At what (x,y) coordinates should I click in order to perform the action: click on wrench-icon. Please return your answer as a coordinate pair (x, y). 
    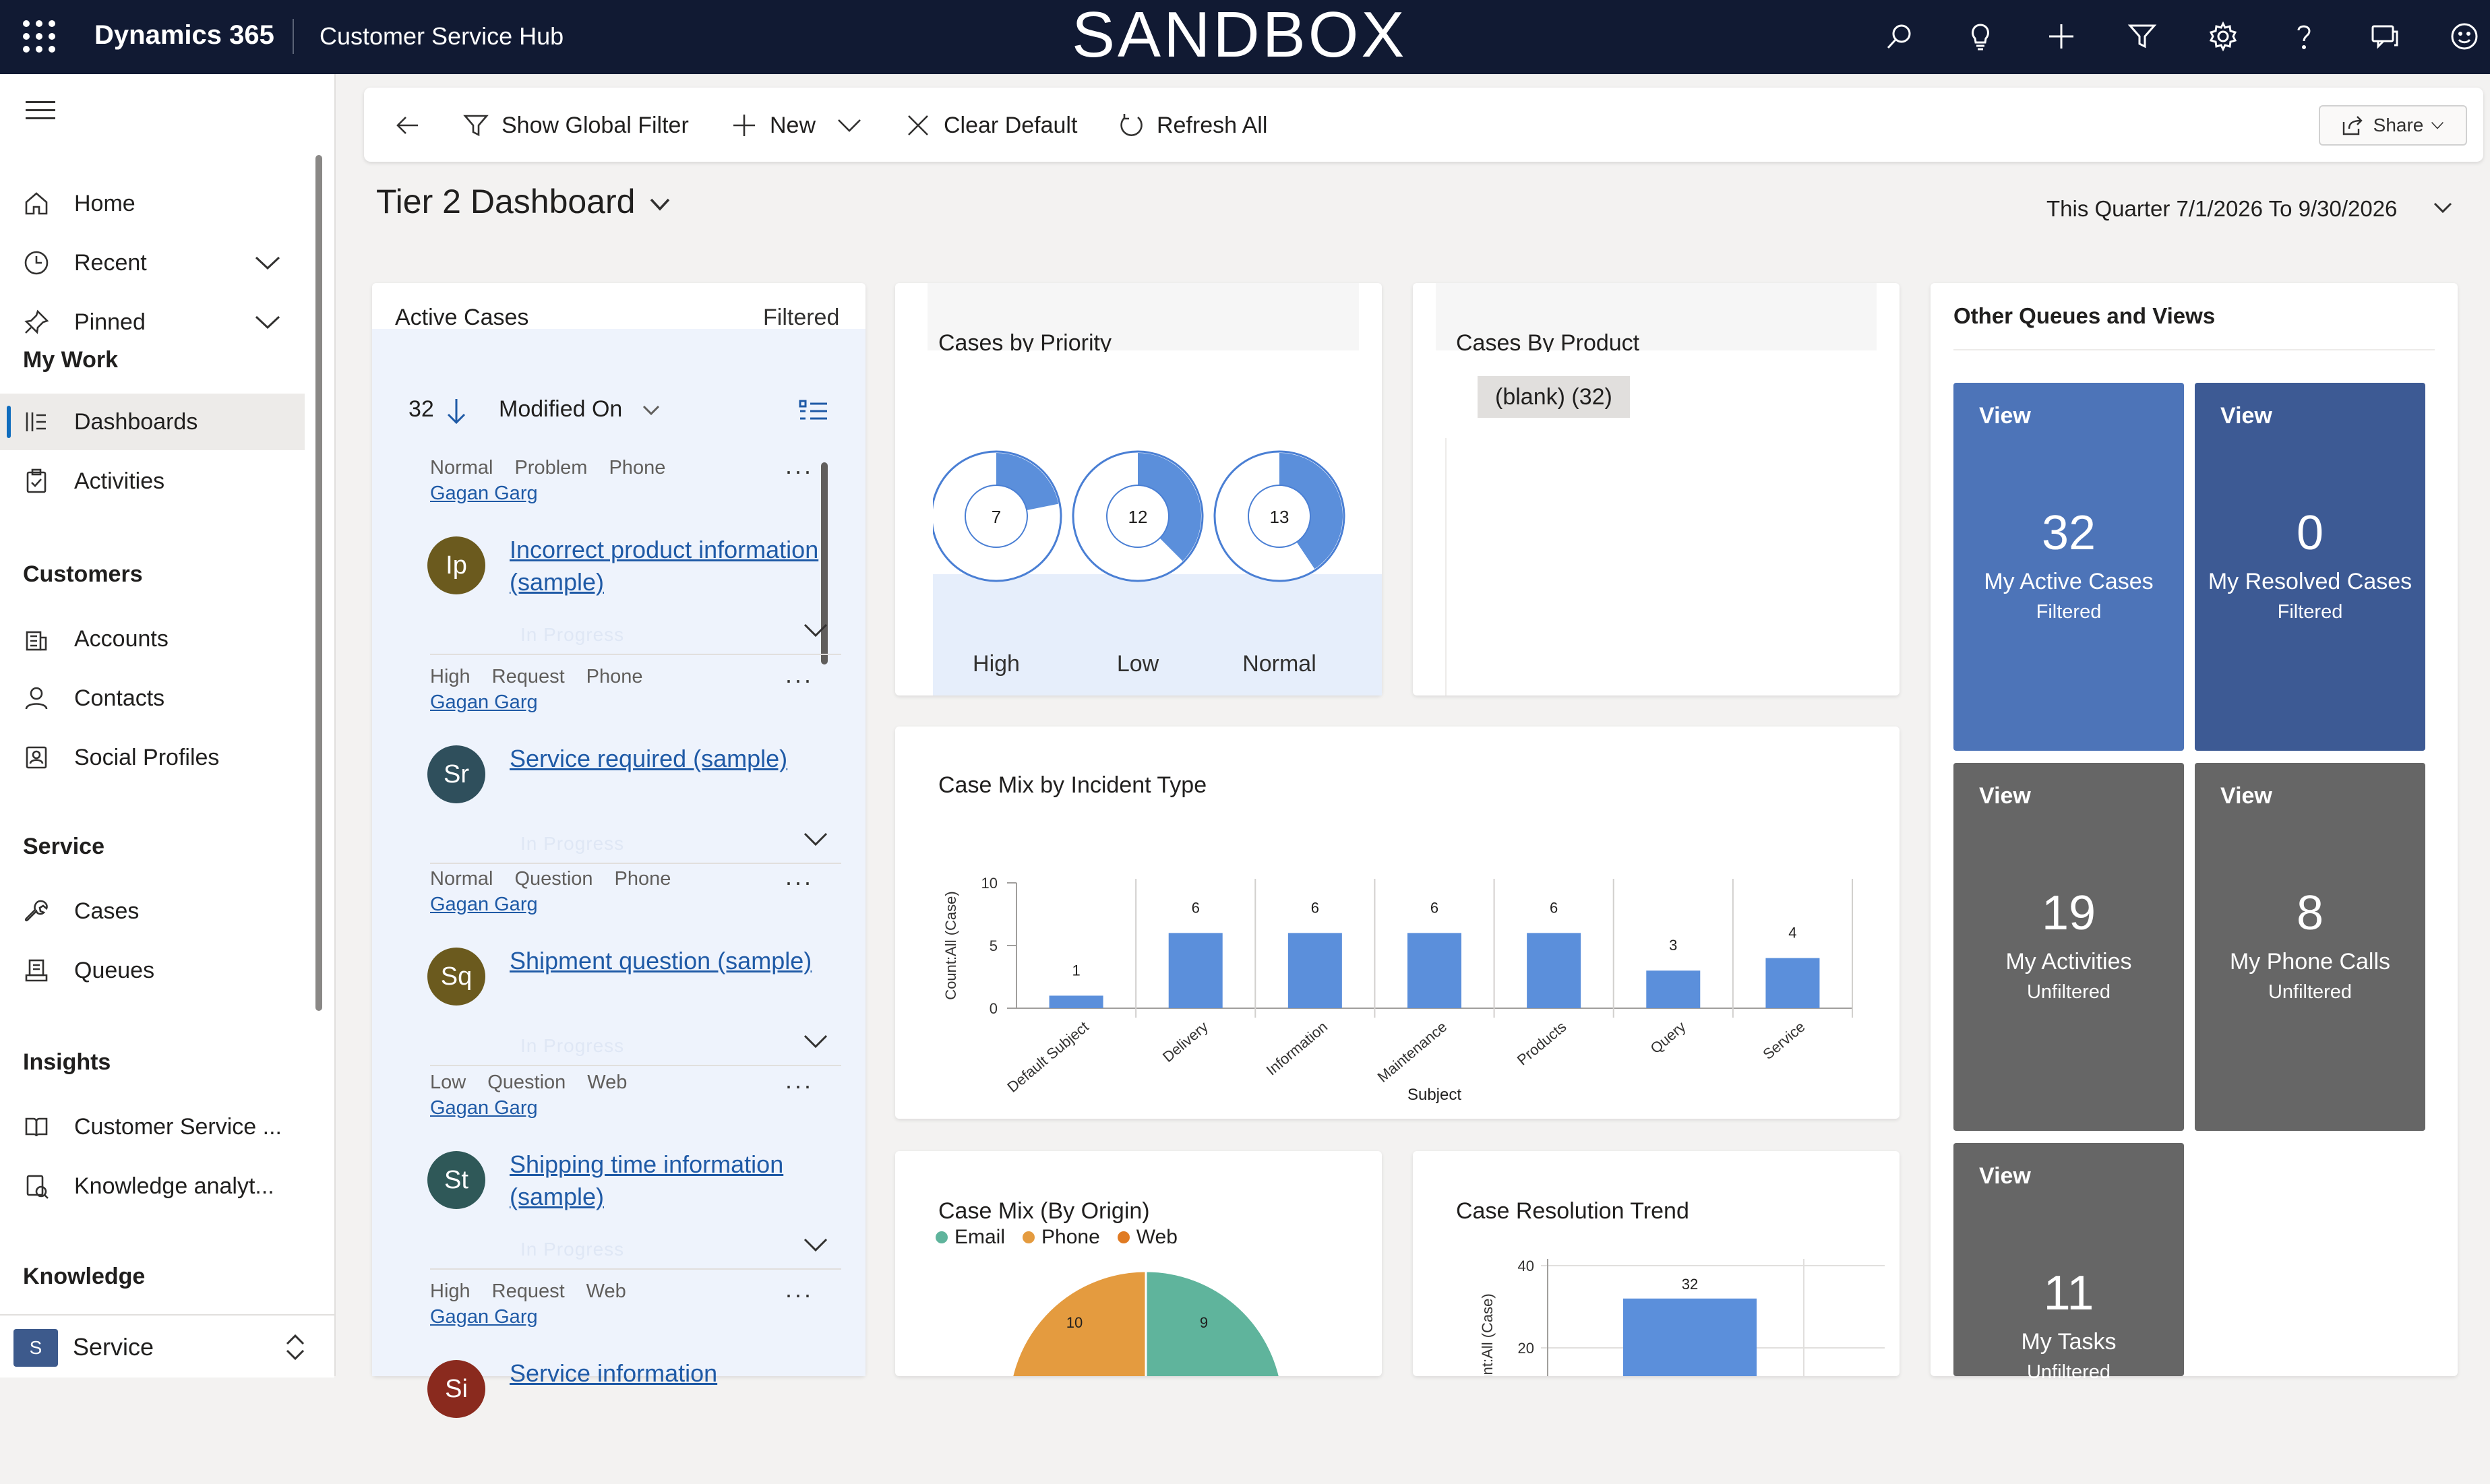
    Looking at the image, I should click on (36, 911).